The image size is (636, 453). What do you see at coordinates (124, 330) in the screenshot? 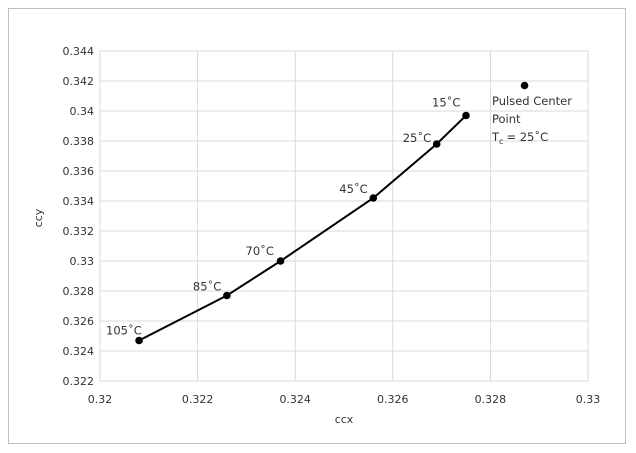
I see `point-label: 105˚C` at bounding box center [124, 330].